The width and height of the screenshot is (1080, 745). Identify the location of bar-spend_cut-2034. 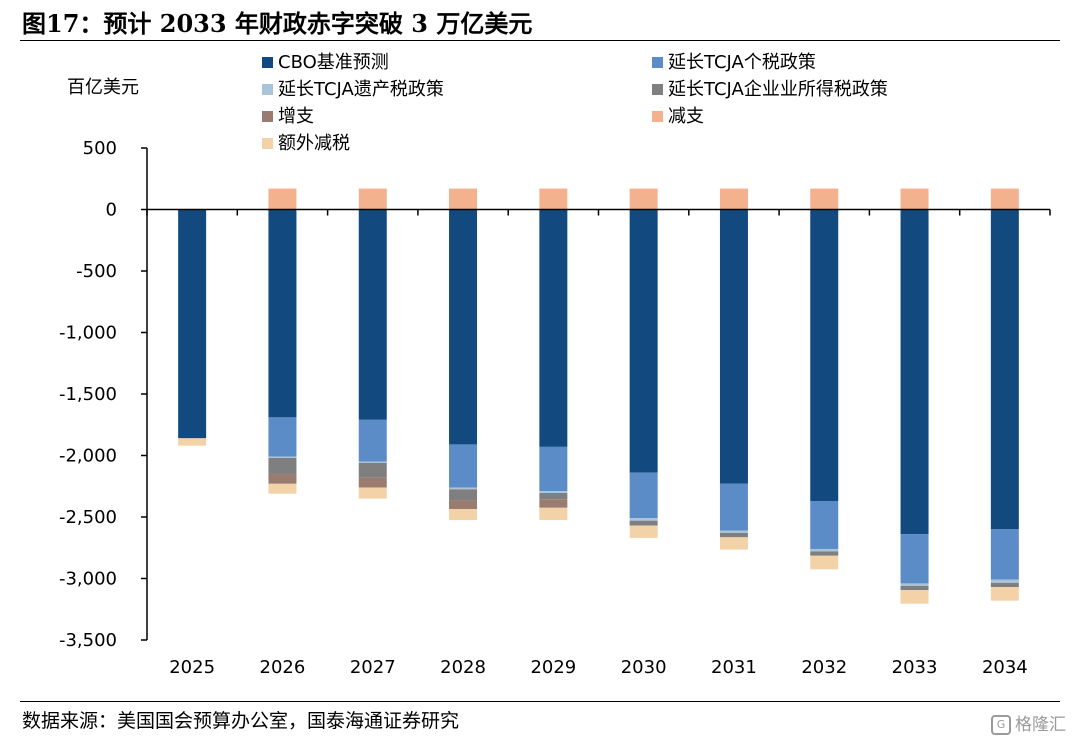
(1004, 199).